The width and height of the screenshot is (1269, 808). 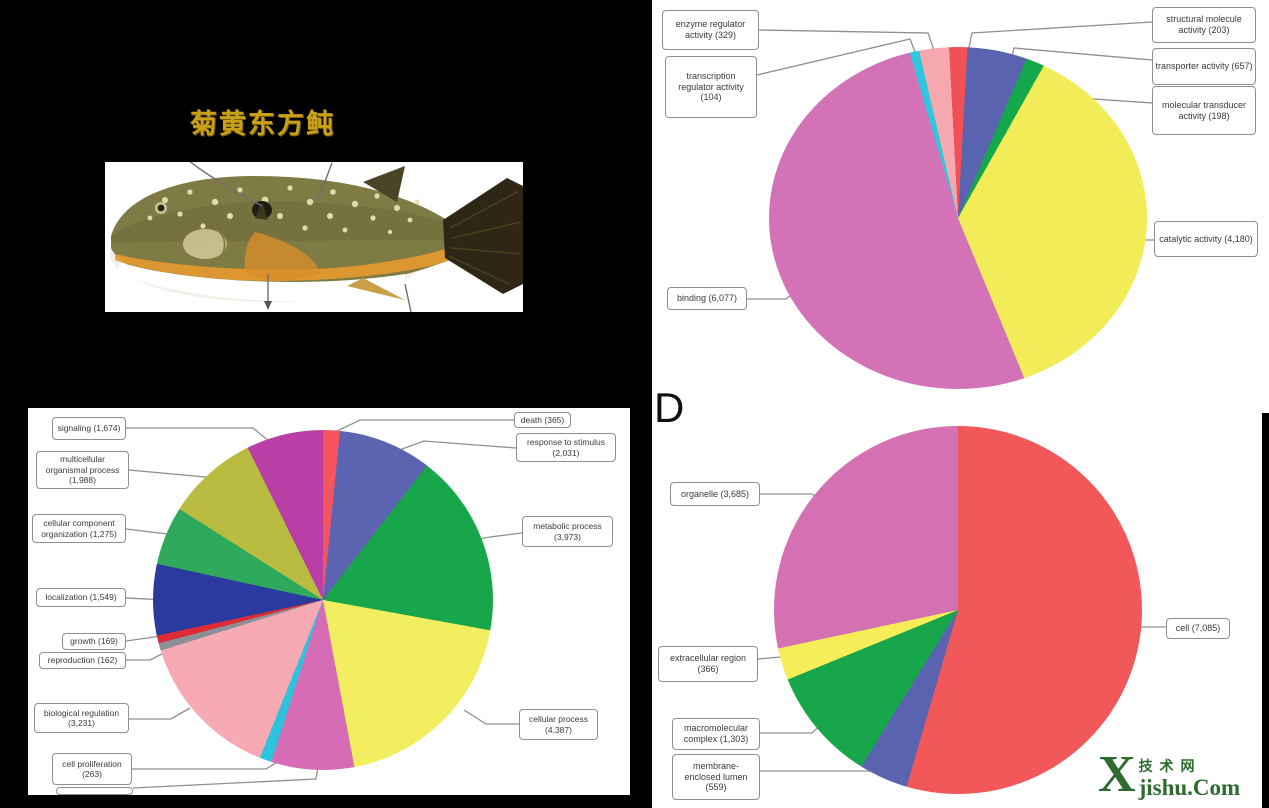 I want to click on label-truncated-bottom, so click(x=94, y=791).